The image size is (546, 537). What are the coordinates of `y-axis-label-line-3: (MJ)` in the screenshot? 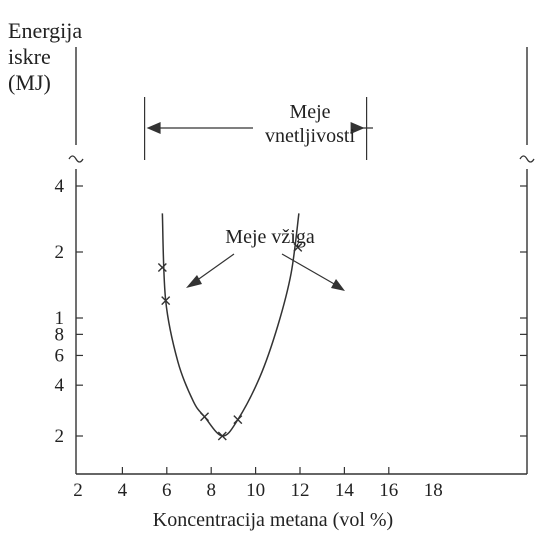 It's located at (29, 82).